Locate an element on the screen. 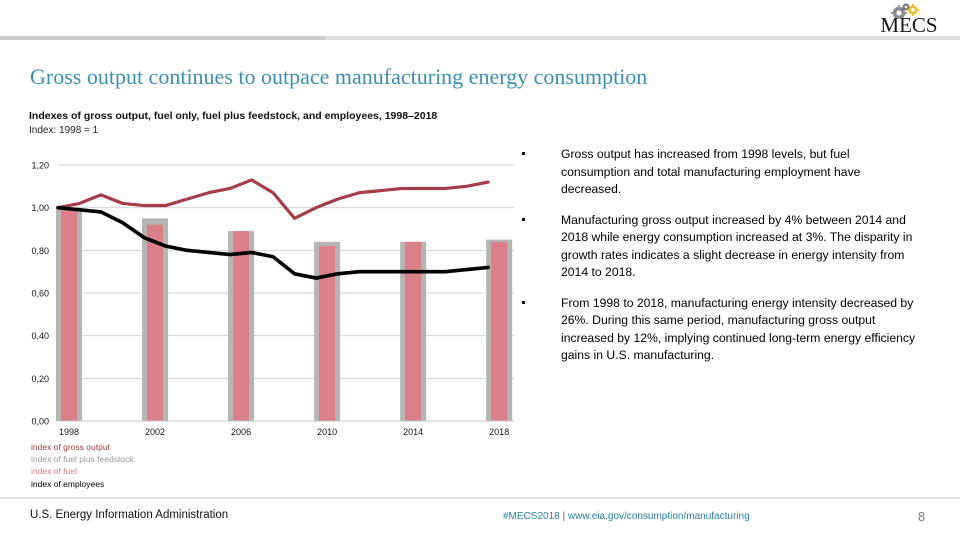  y-axis-tick-label: 0,60 is located at coordinates (40, 294).